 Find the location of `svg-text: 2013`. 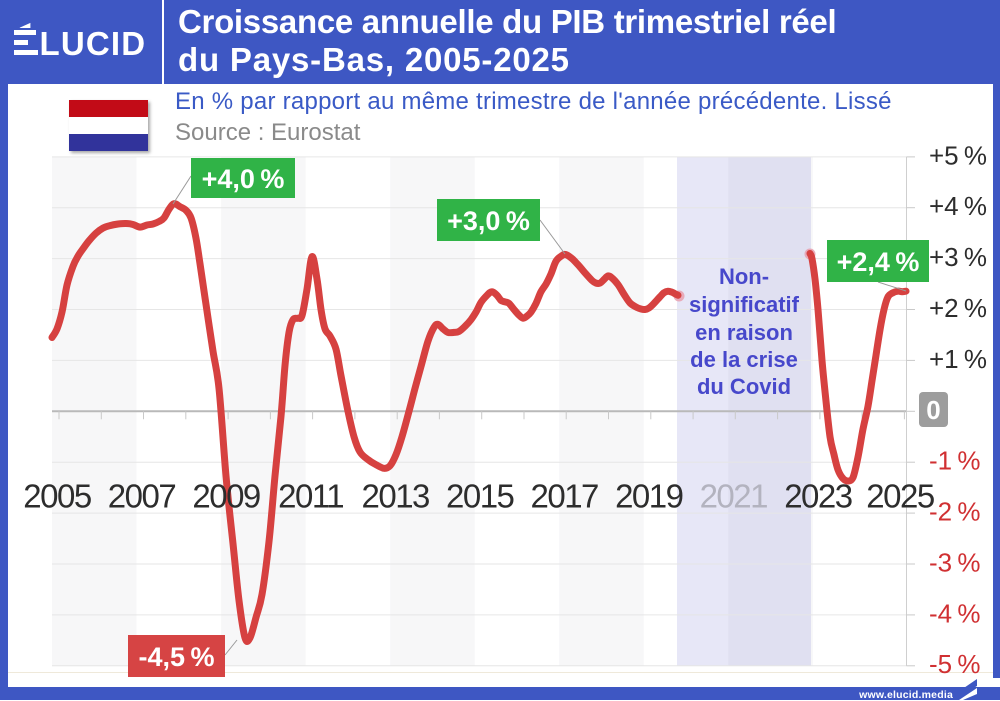

svg-text: 2013 is located at coordinates (395, 496).